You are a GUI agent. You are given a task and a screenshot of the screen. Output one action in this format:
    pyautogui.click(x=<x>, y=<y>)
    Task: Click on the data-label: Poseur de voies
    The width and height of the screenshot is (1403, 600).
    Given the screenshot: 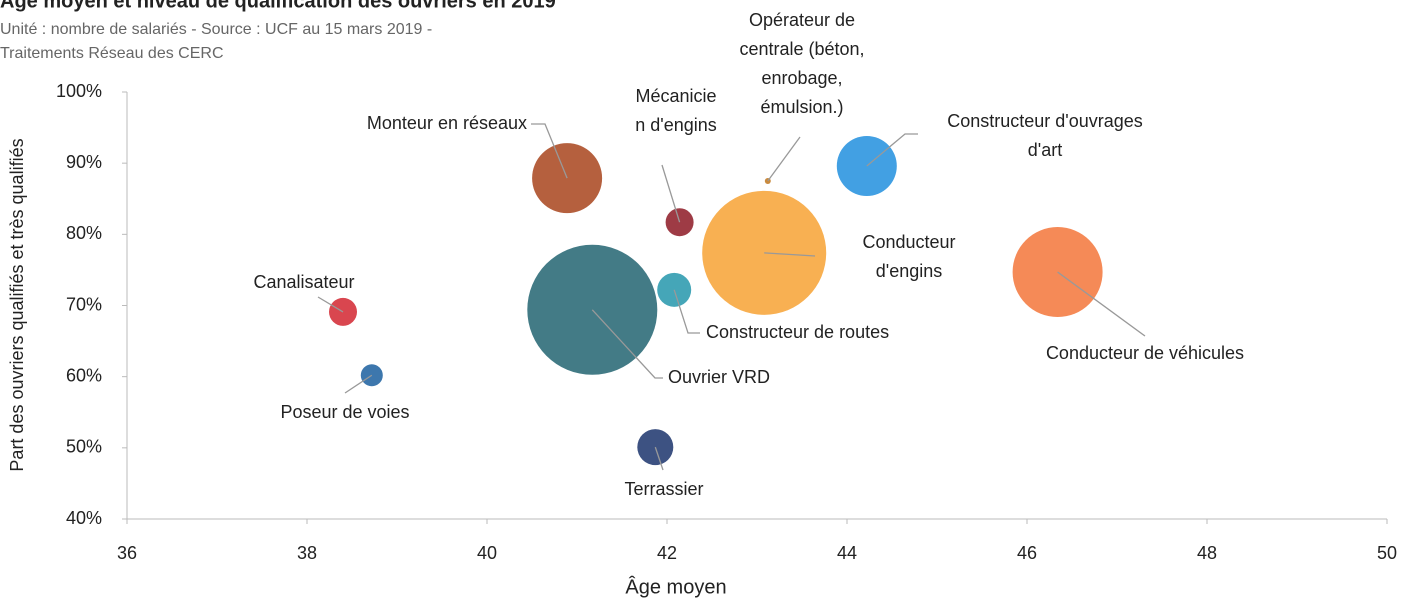 What is the action you would take?
    pyautogui.click(x=344, y=412)
    